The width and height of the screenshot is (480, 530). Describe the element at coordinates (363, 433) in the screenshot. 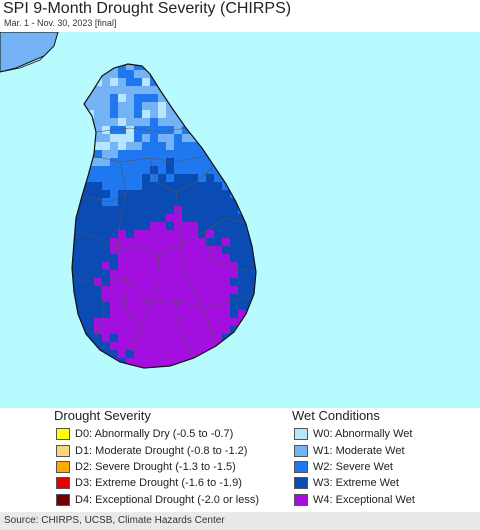

I see `legend-label: W0: Abnormally Wet` at that location.